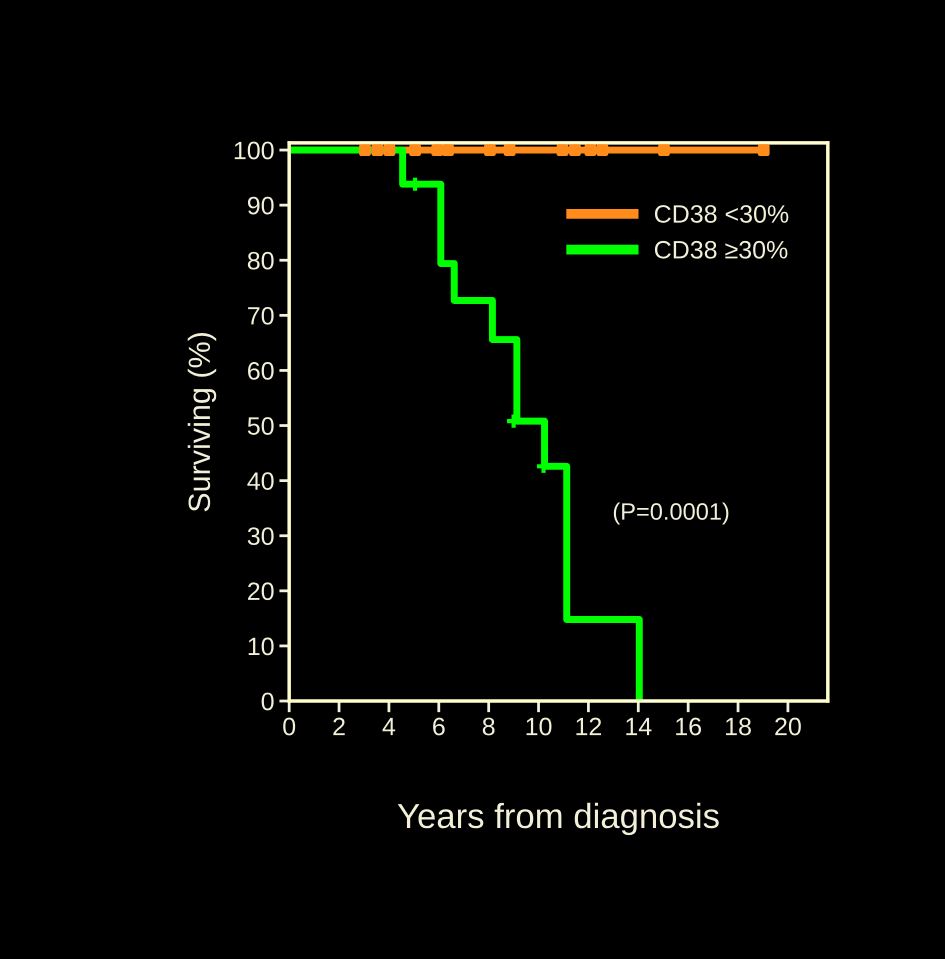  What do you see at coordinates (268, 701) in the screenshot?
I see `y-tick-label: 0` at bounding box center [268, 701].